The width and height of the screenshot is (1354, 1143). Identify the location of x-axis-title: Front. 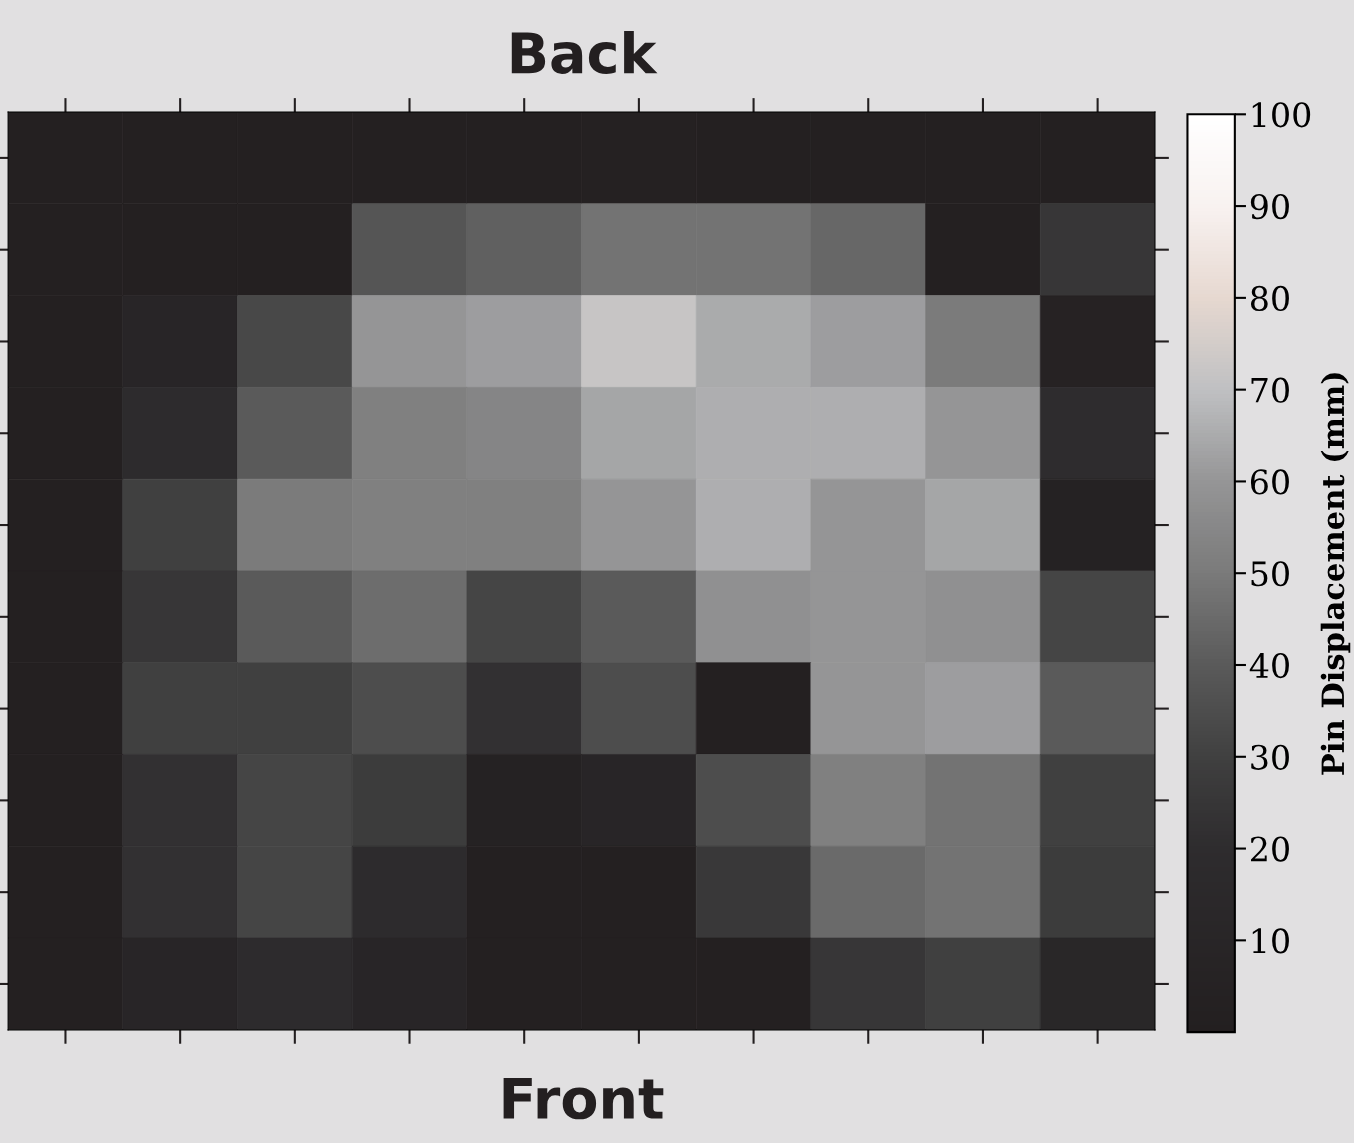
(583, 1099).